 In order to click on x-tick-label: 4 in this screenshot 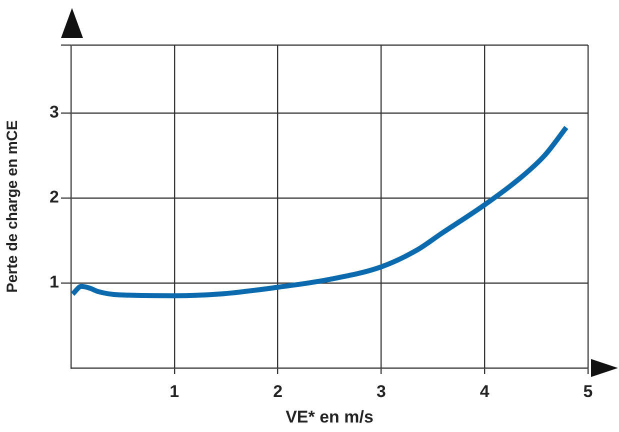, I will do `click(485, 391)`.